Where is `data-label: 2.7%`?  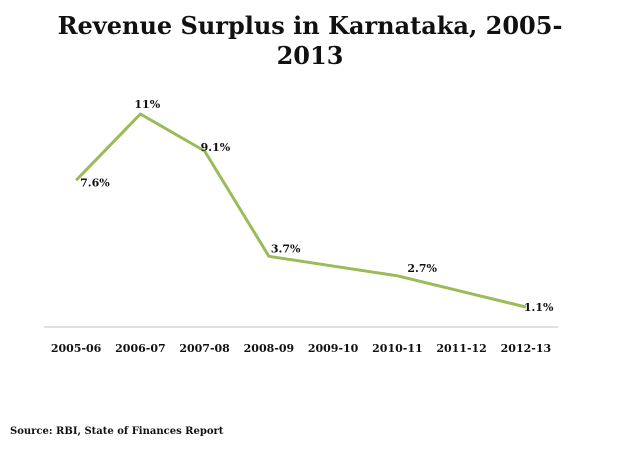
data-label: 2.7% is located at coordinates (422, 268).